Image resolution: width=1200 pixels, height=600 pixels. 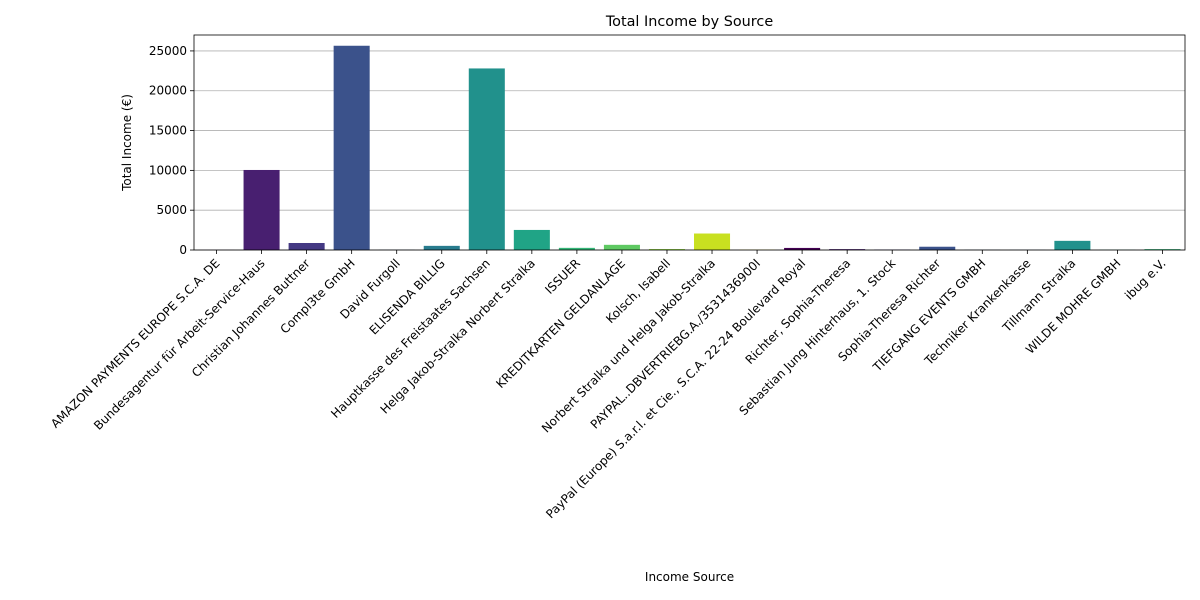 What do you see at coordinates (689, 22) in the screenshot?
I see `chart-title: Total Income by Source` at bounding box center [689, 22].